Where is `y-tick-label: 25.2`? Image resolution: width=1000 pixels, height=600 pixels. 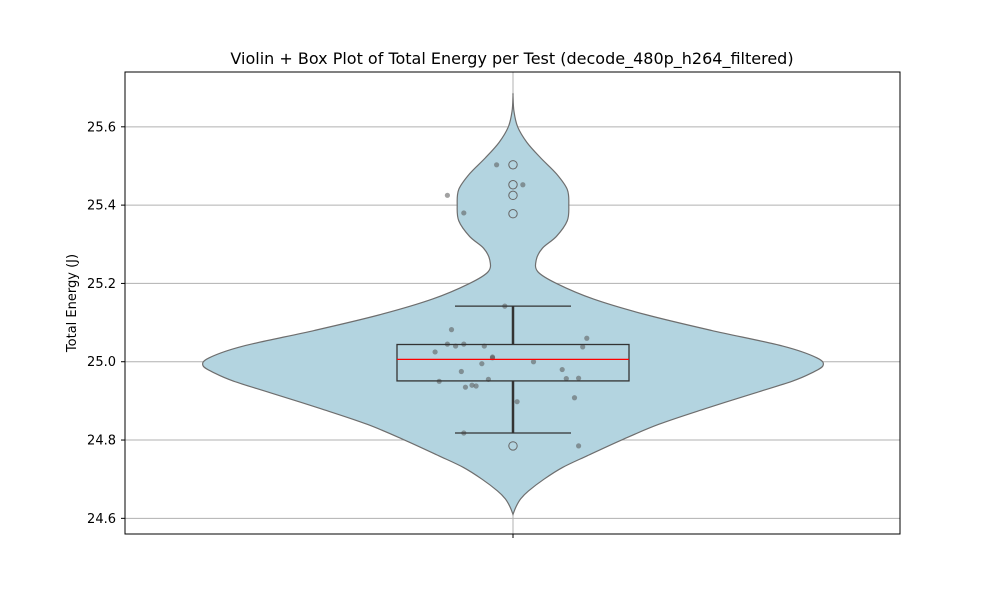
y-tick-label: 25.2 is located at coordinates (101, 284).